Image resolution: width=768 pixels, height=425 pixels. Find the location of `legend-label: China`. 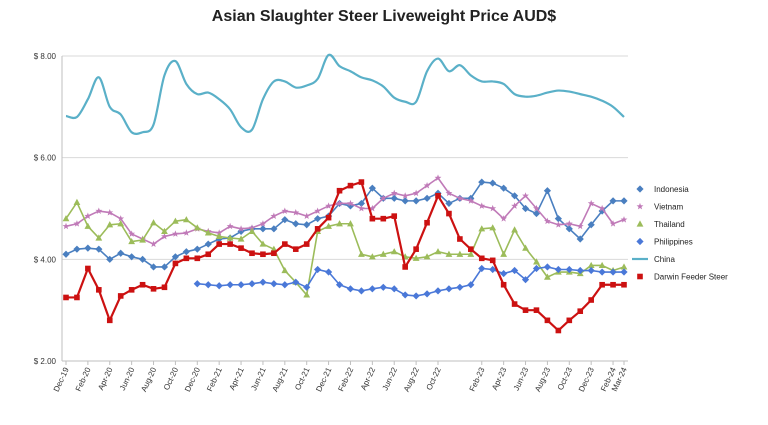

legend-label: China is located at coordinates (664, 259).